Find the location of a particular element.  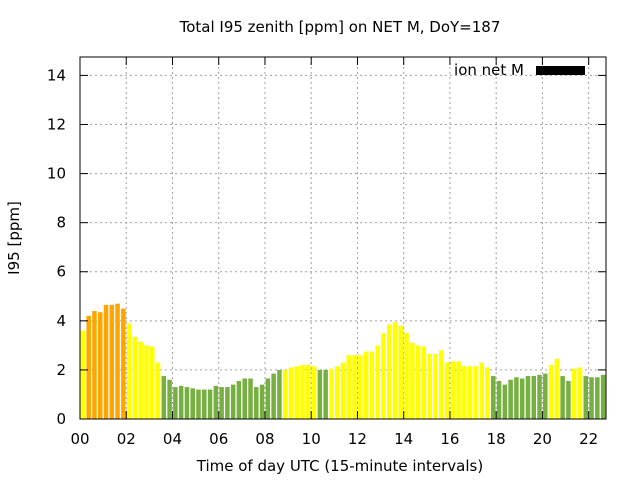

x-tick-label: 22 is located at coordinates (588, 439).